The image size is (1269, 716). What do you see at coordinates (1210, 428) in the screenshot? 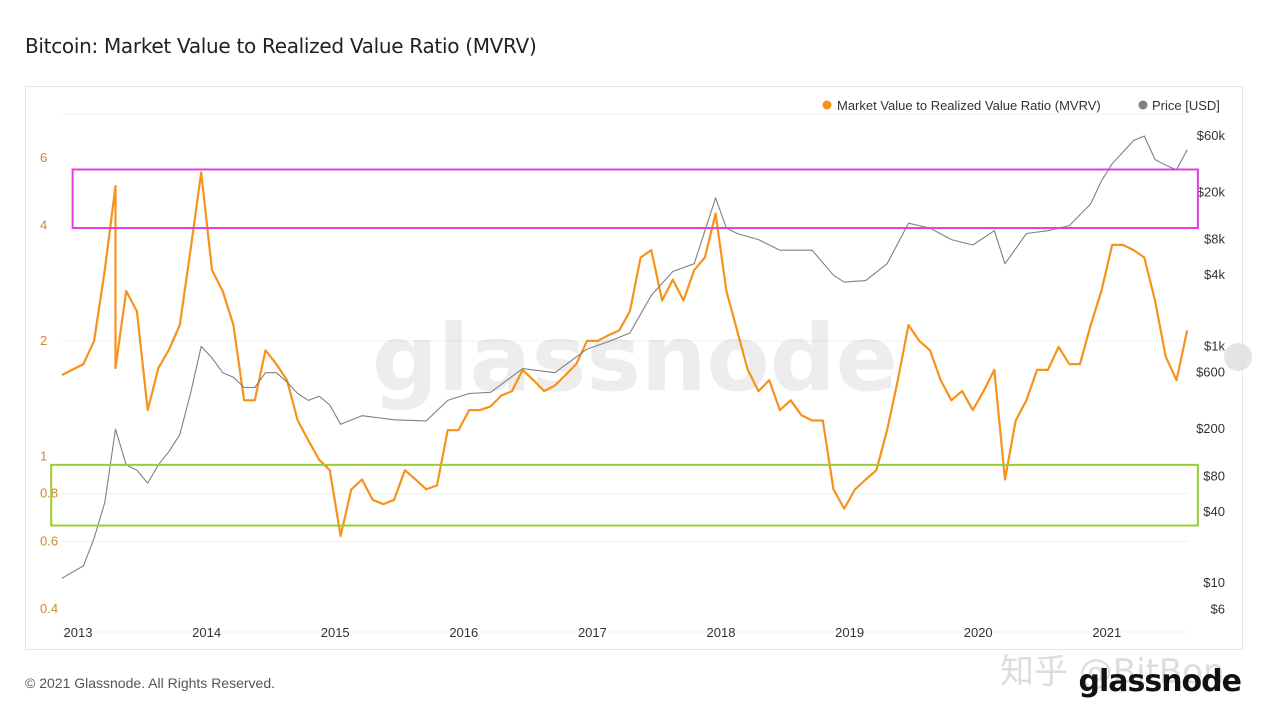
I see `right-tick-label: $200` at bounding box center [1210, 428].